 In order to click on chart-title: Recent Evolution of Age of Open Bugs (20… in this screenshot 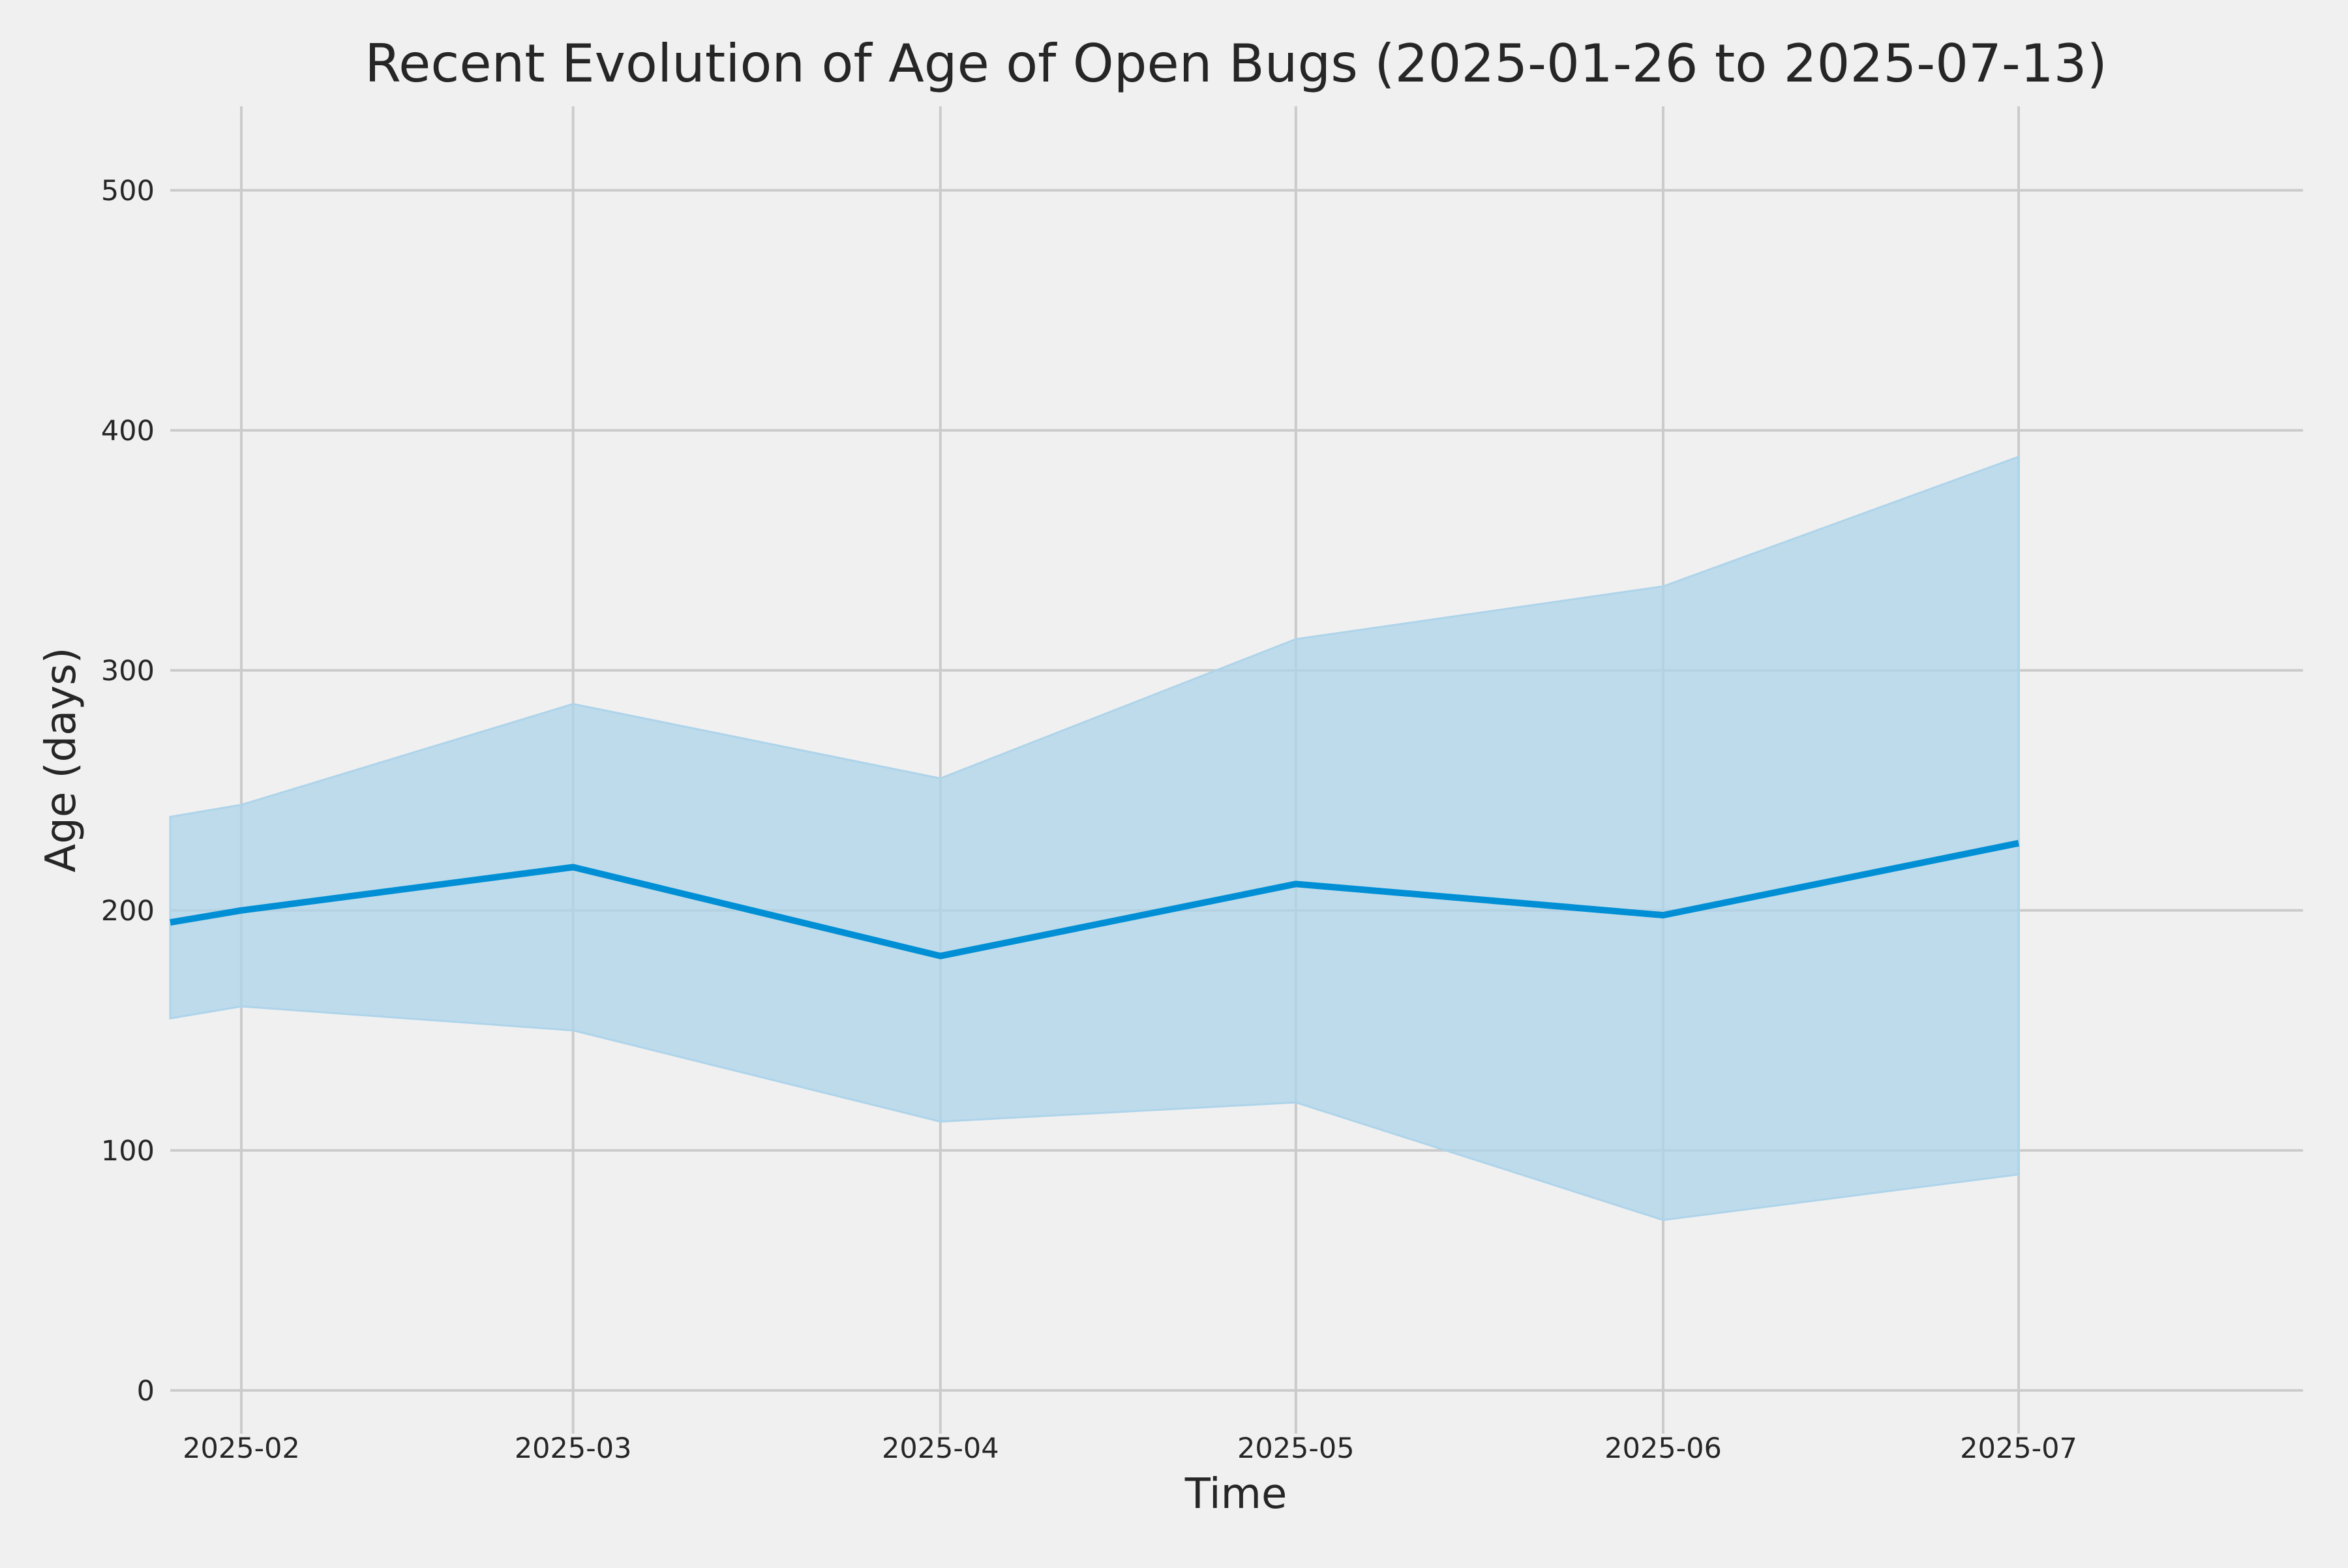, I will do `click(1236, 63)`.